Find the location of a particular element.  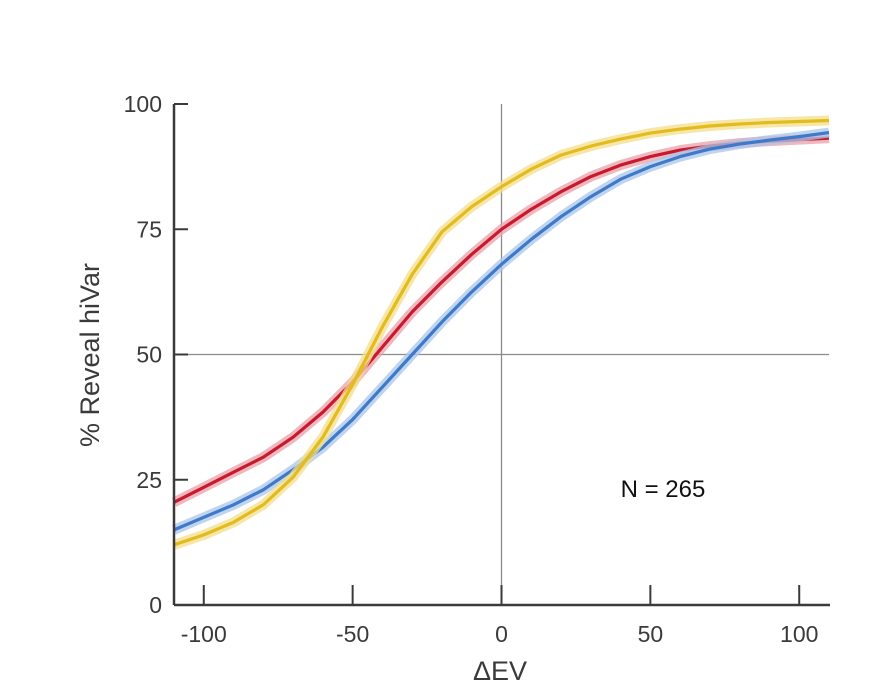

x-tick-label-3: 50 is located at coordinates (651, 634).